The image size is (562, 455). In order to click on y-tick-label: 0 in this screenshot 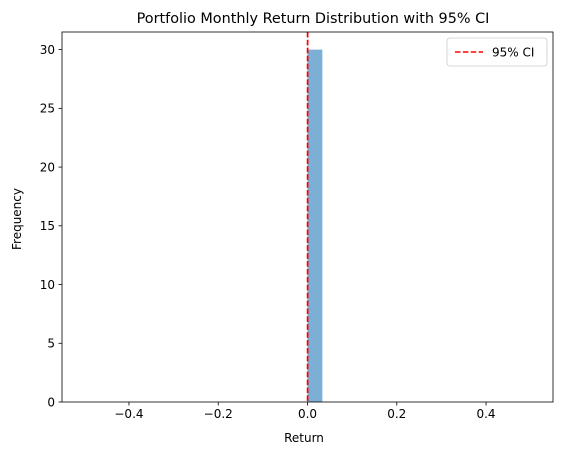, I will do `click(51, 402)`.